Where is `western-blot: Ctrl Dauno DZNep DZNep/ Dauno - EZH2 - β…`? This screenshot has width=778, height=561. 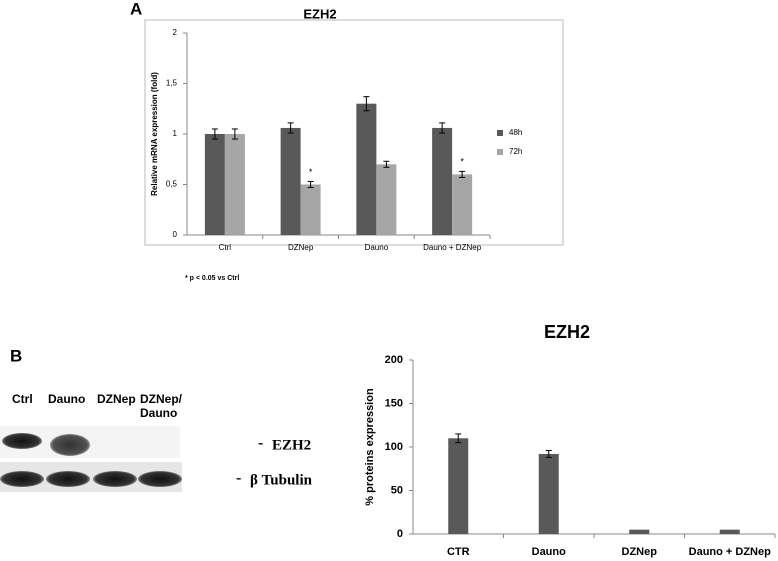 western-blot: Ctrl Dauno DZNep DZNep/ Dauno - EZH2 - β… is located at coordinates (156, 442).